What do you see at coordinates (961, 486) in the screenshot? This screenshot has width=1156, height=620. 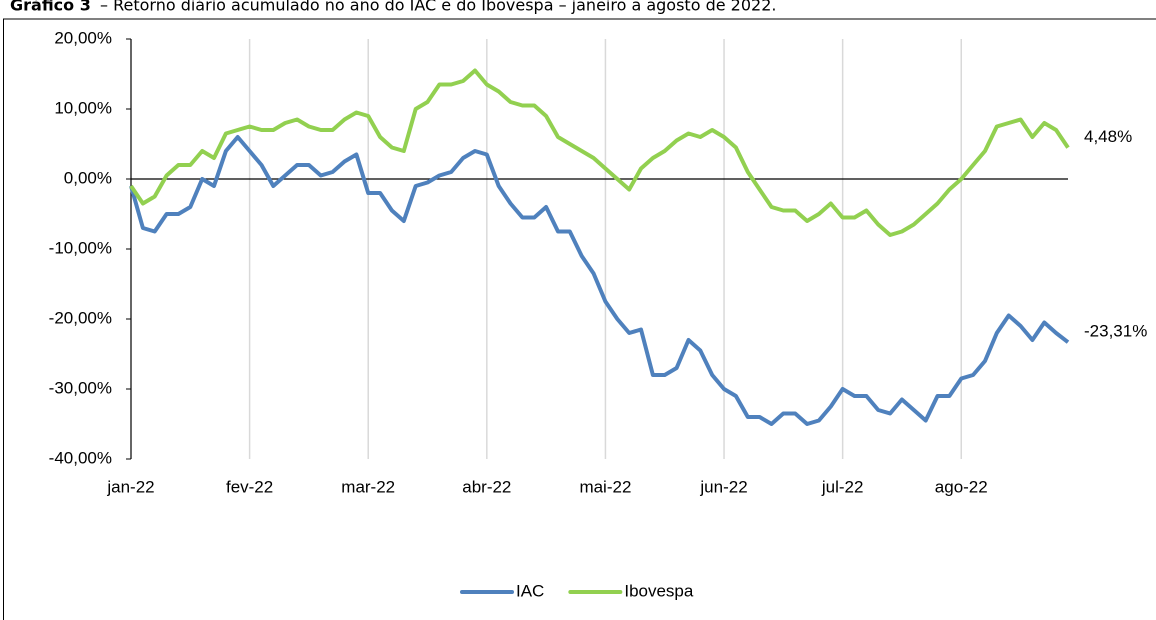 I see `x-tick-label: ago-22` at bounding box center [961, 486].